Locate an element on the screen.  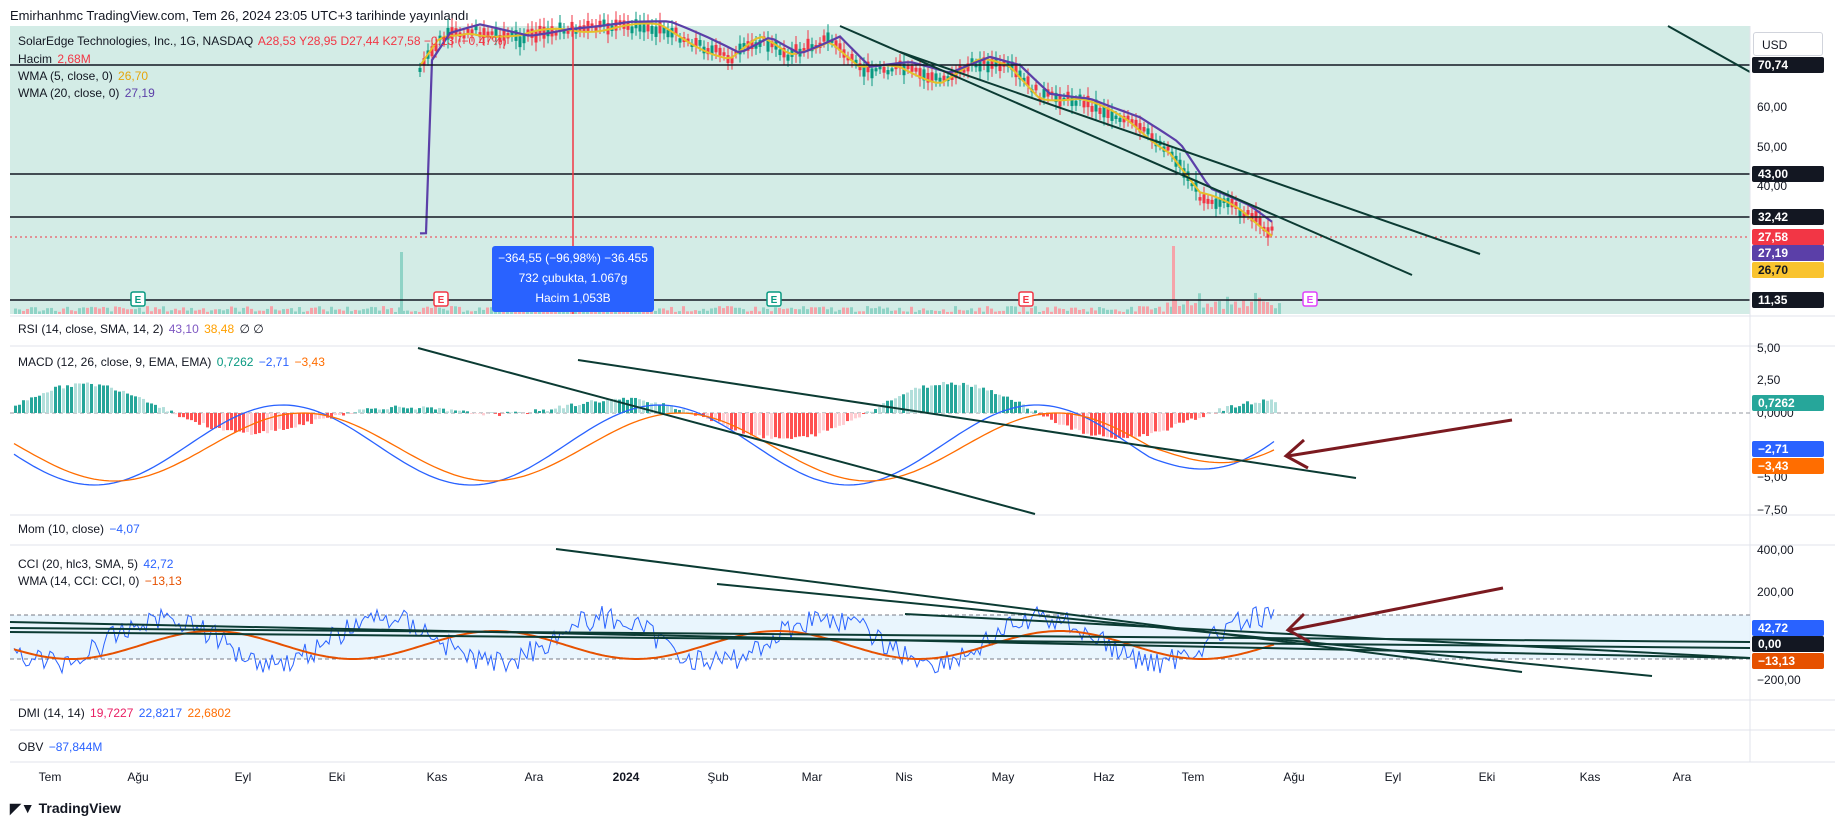
tradingview-logo: ◤▼ TradingView is located at coordinates (65, 808).